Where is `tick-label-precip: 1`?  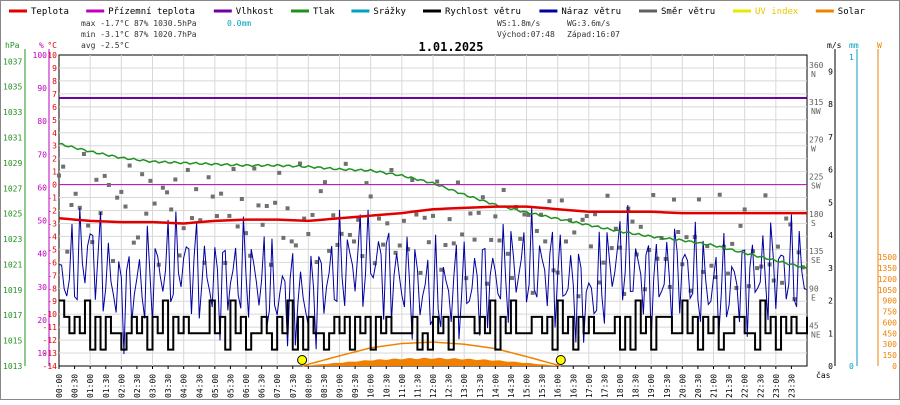 tick-label-precip: 1 is located at coordinates (851, 57).